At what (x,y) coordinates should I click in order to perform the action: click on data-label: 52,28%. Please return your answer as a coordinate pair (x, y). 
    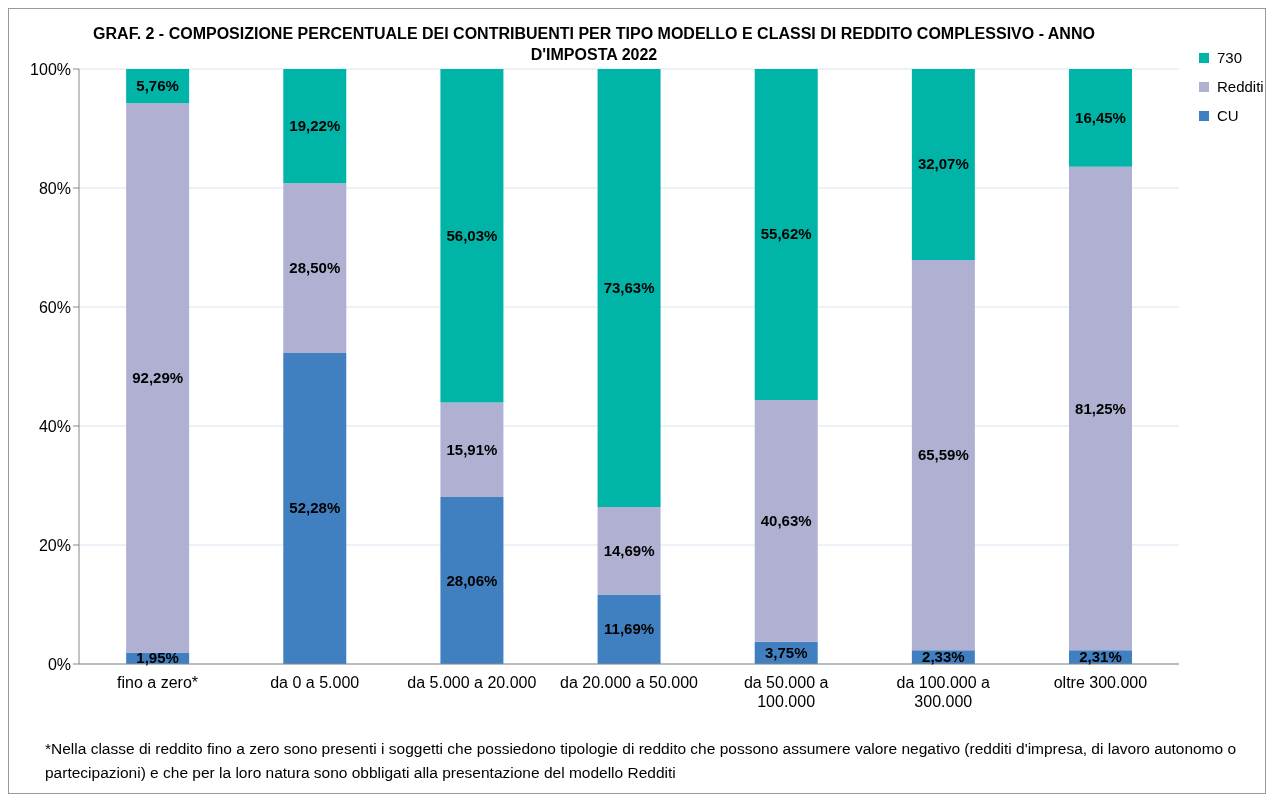
    Looking at the image, I should click on (315, 508).